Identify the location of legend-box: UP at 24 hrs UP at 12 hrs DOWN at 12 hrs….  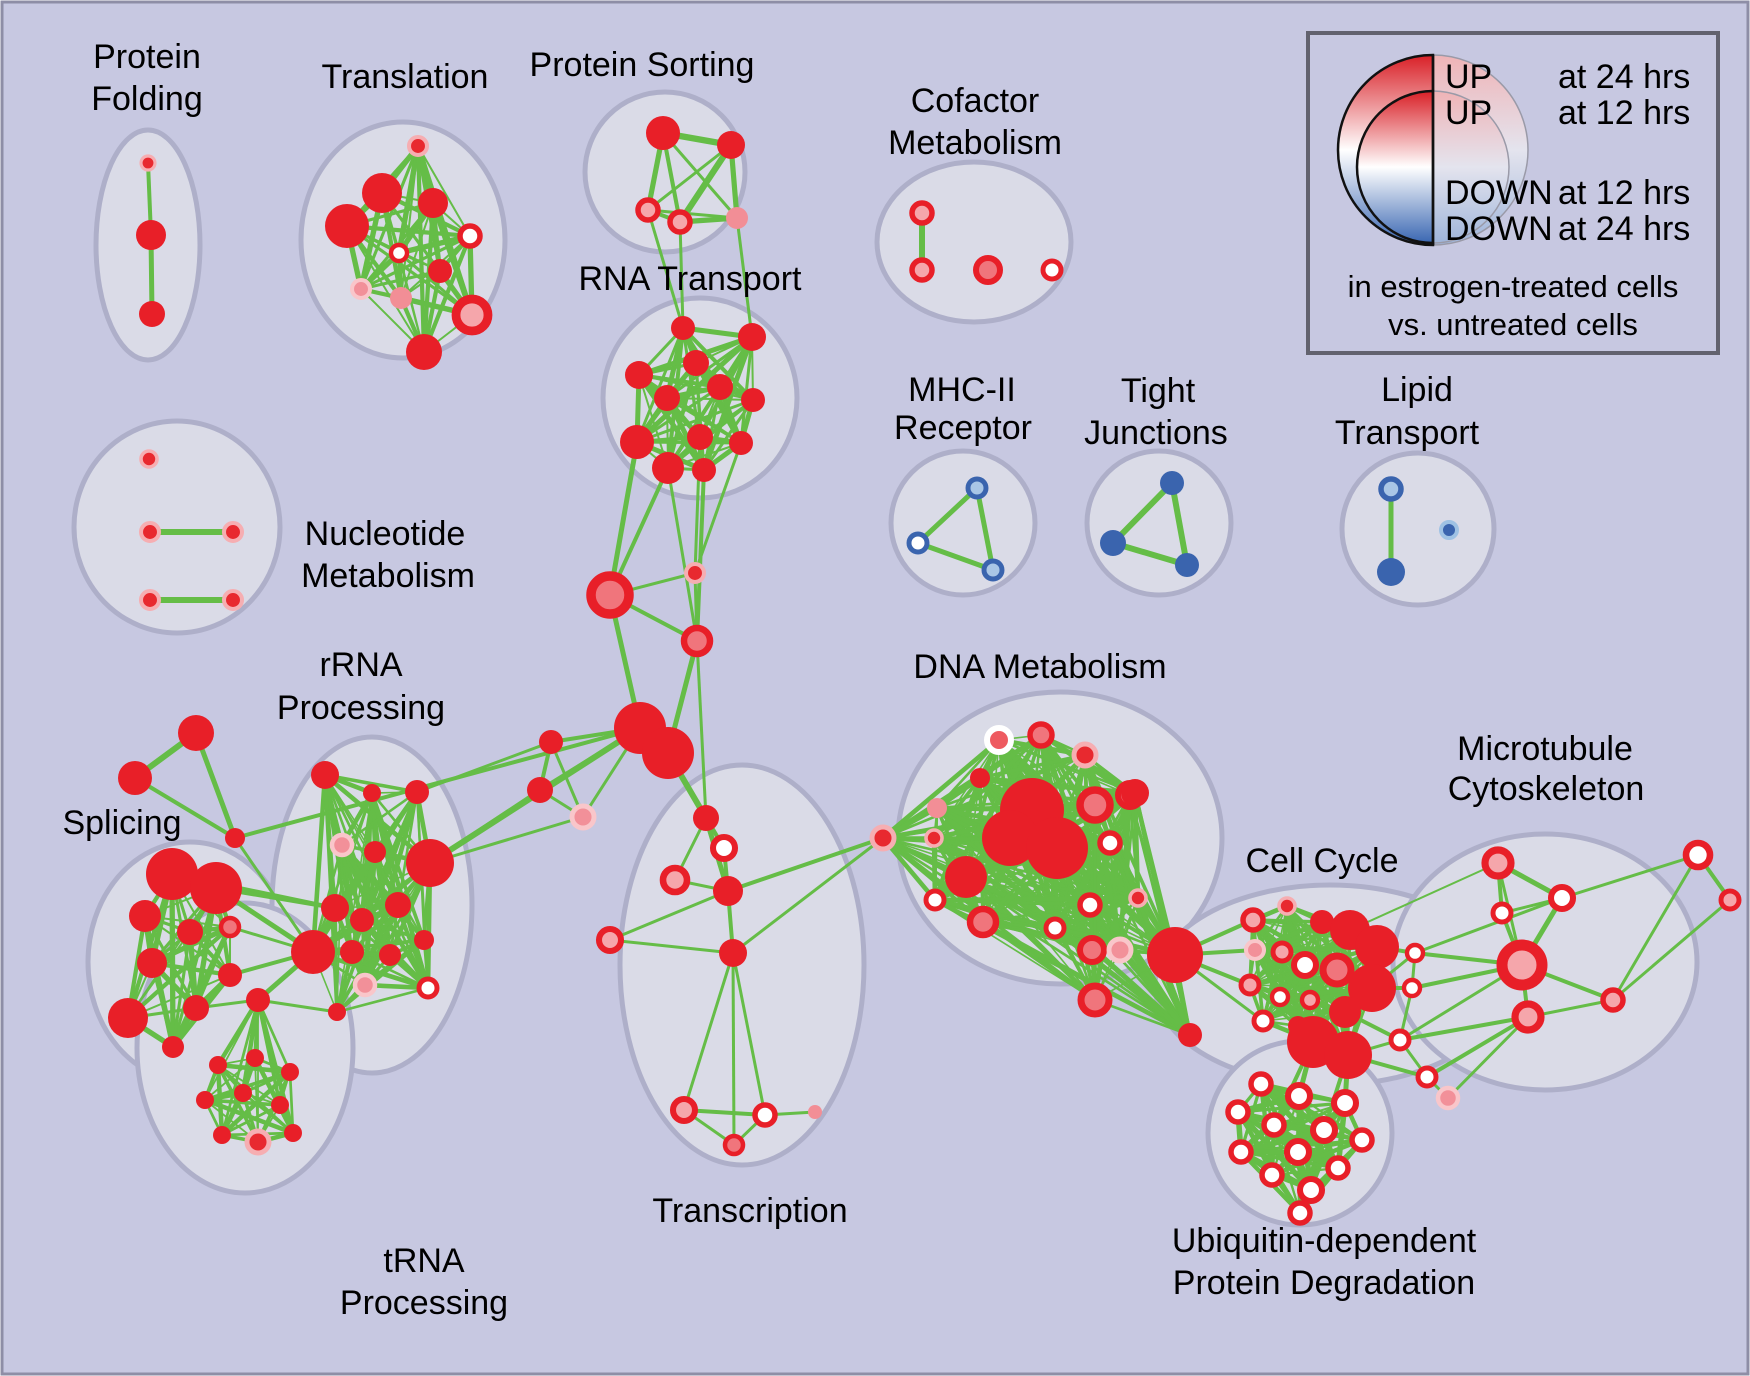
(1513, 193).